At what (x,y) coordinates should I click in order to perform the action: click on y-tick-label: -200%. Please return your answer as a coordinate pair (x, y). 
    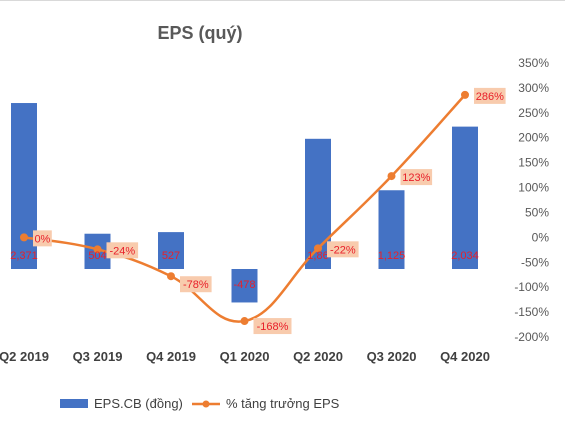
    Looking at the image, I should click on (531, 337).